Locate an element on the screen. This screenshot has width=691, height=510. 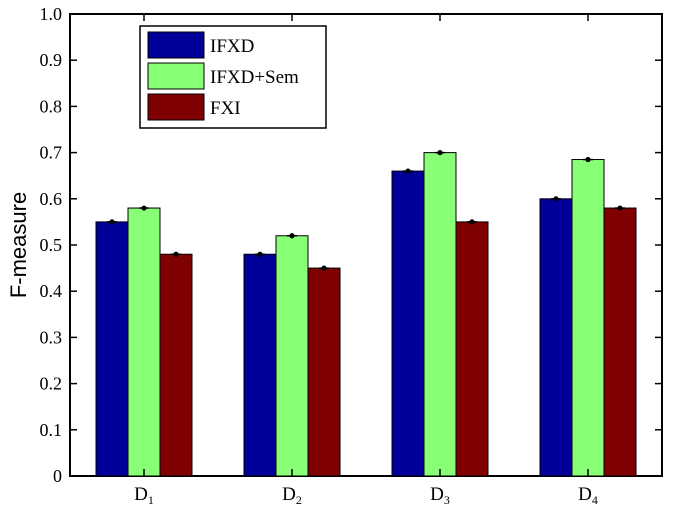
y-tick-label: 0.2 is located at coordinates (51, 384).